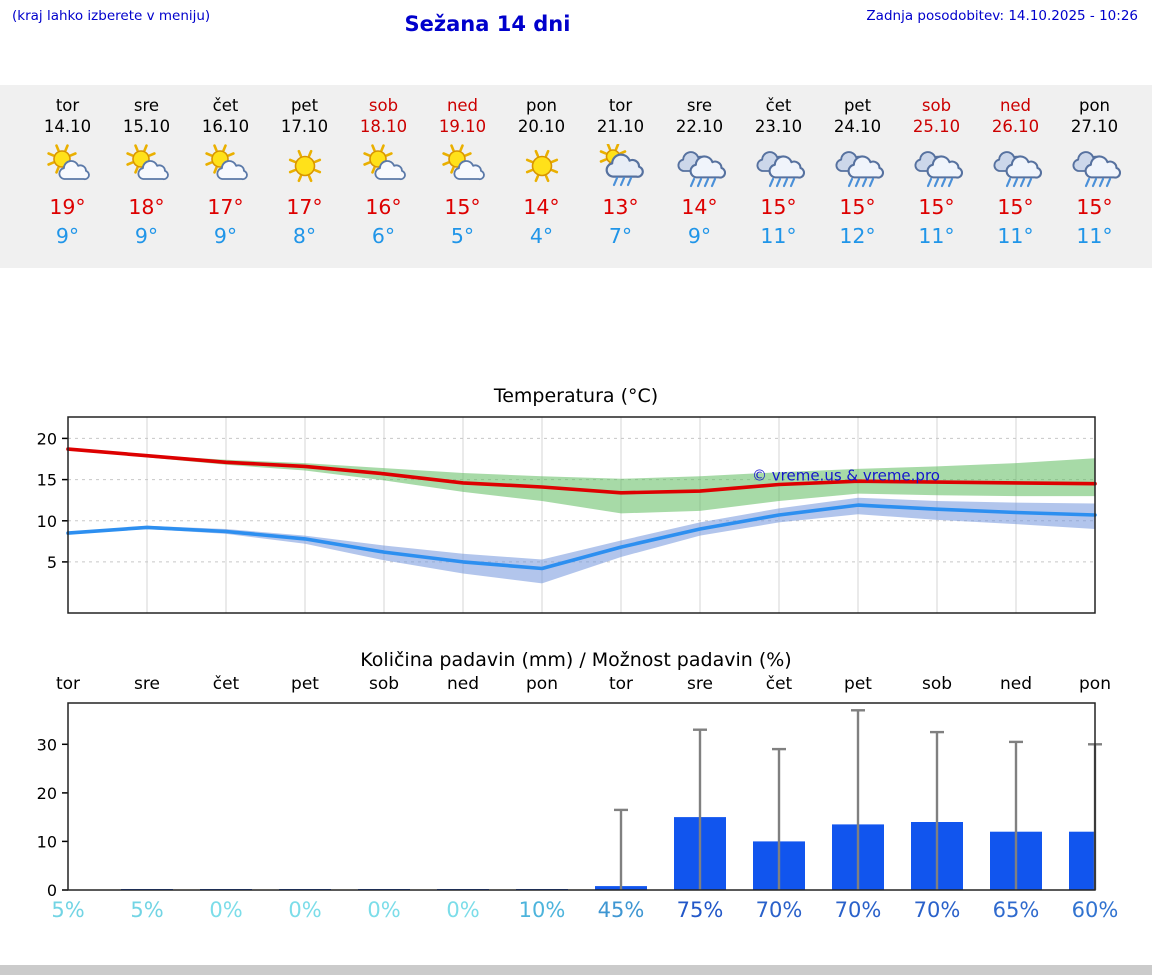 This screenshot has height=975, width=1152. What do you see at coordinates (936, 181) in the screenshot?
I see `forecast-day: sob 25.10 15° 11°` at bounding box center [936, 181].